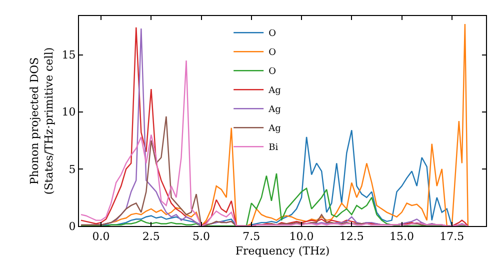 This screenshot has width=500, height=280. I want to click on y-tick-label: 10, so click(69, 112).